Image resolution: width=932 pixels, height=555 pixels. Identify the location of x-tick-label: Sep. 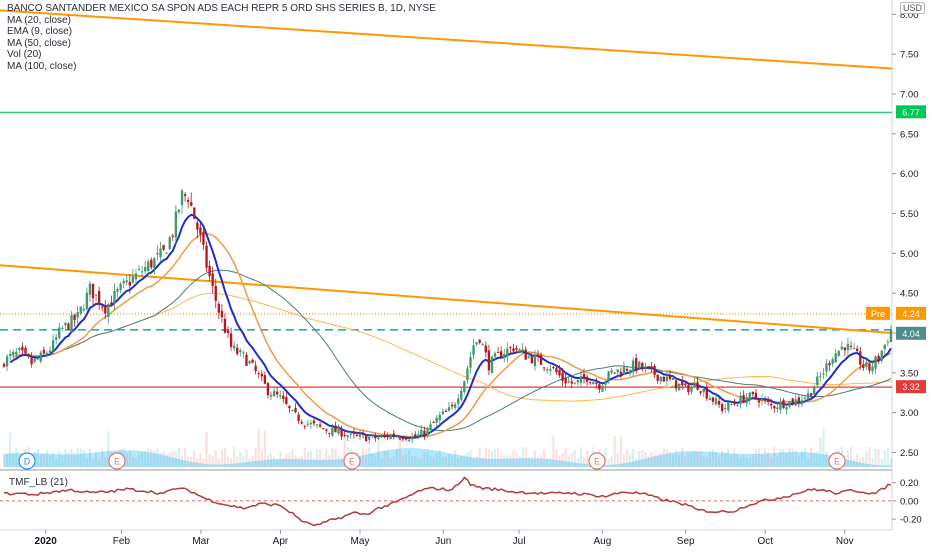
(686, 541).